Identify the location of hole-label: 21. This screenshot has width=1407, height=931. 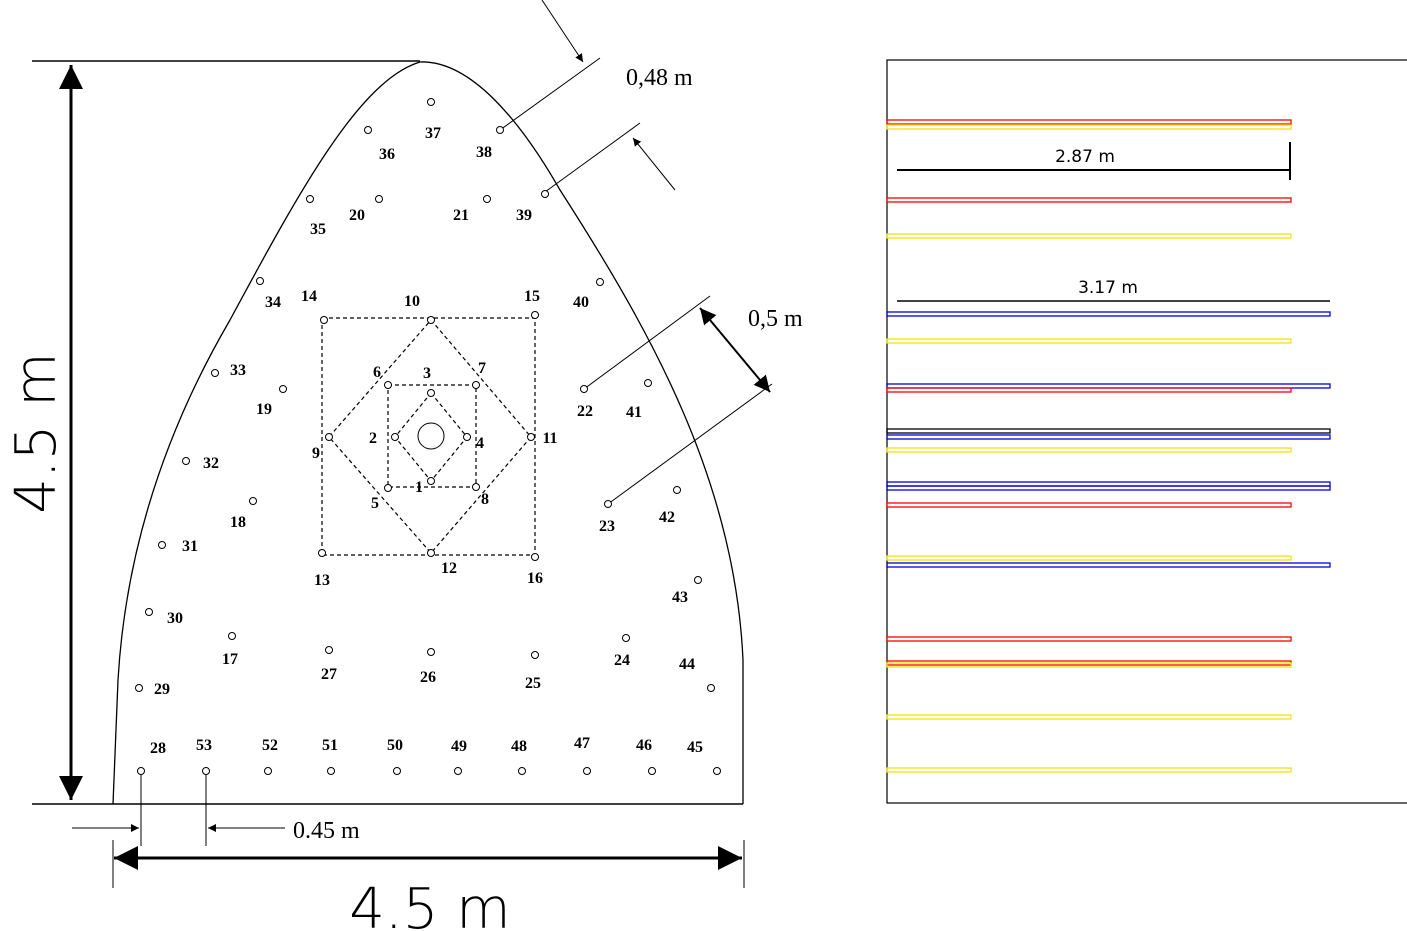
(461, 215).